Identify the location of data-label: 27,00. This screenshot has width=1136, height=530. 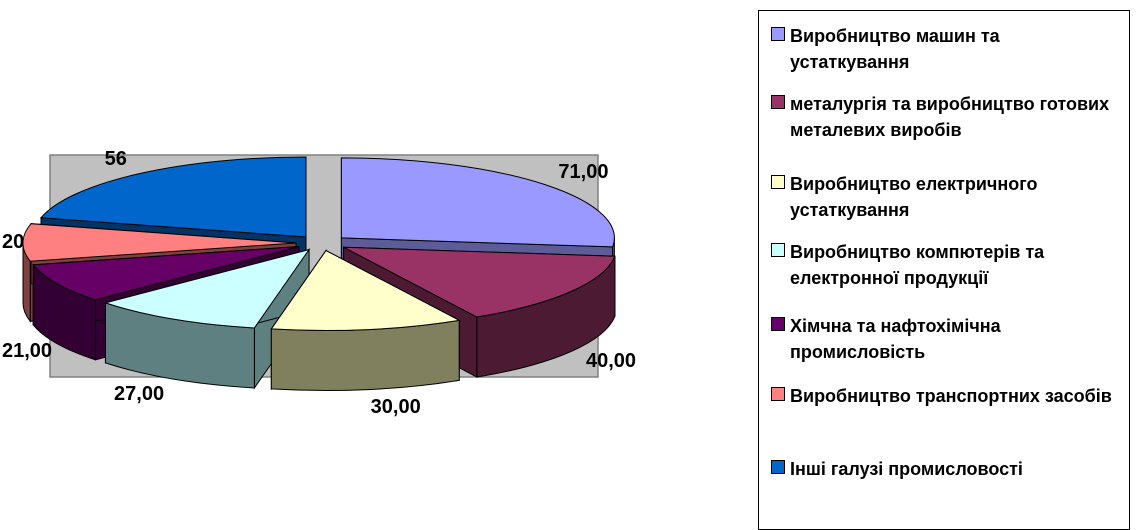
(139, 394).